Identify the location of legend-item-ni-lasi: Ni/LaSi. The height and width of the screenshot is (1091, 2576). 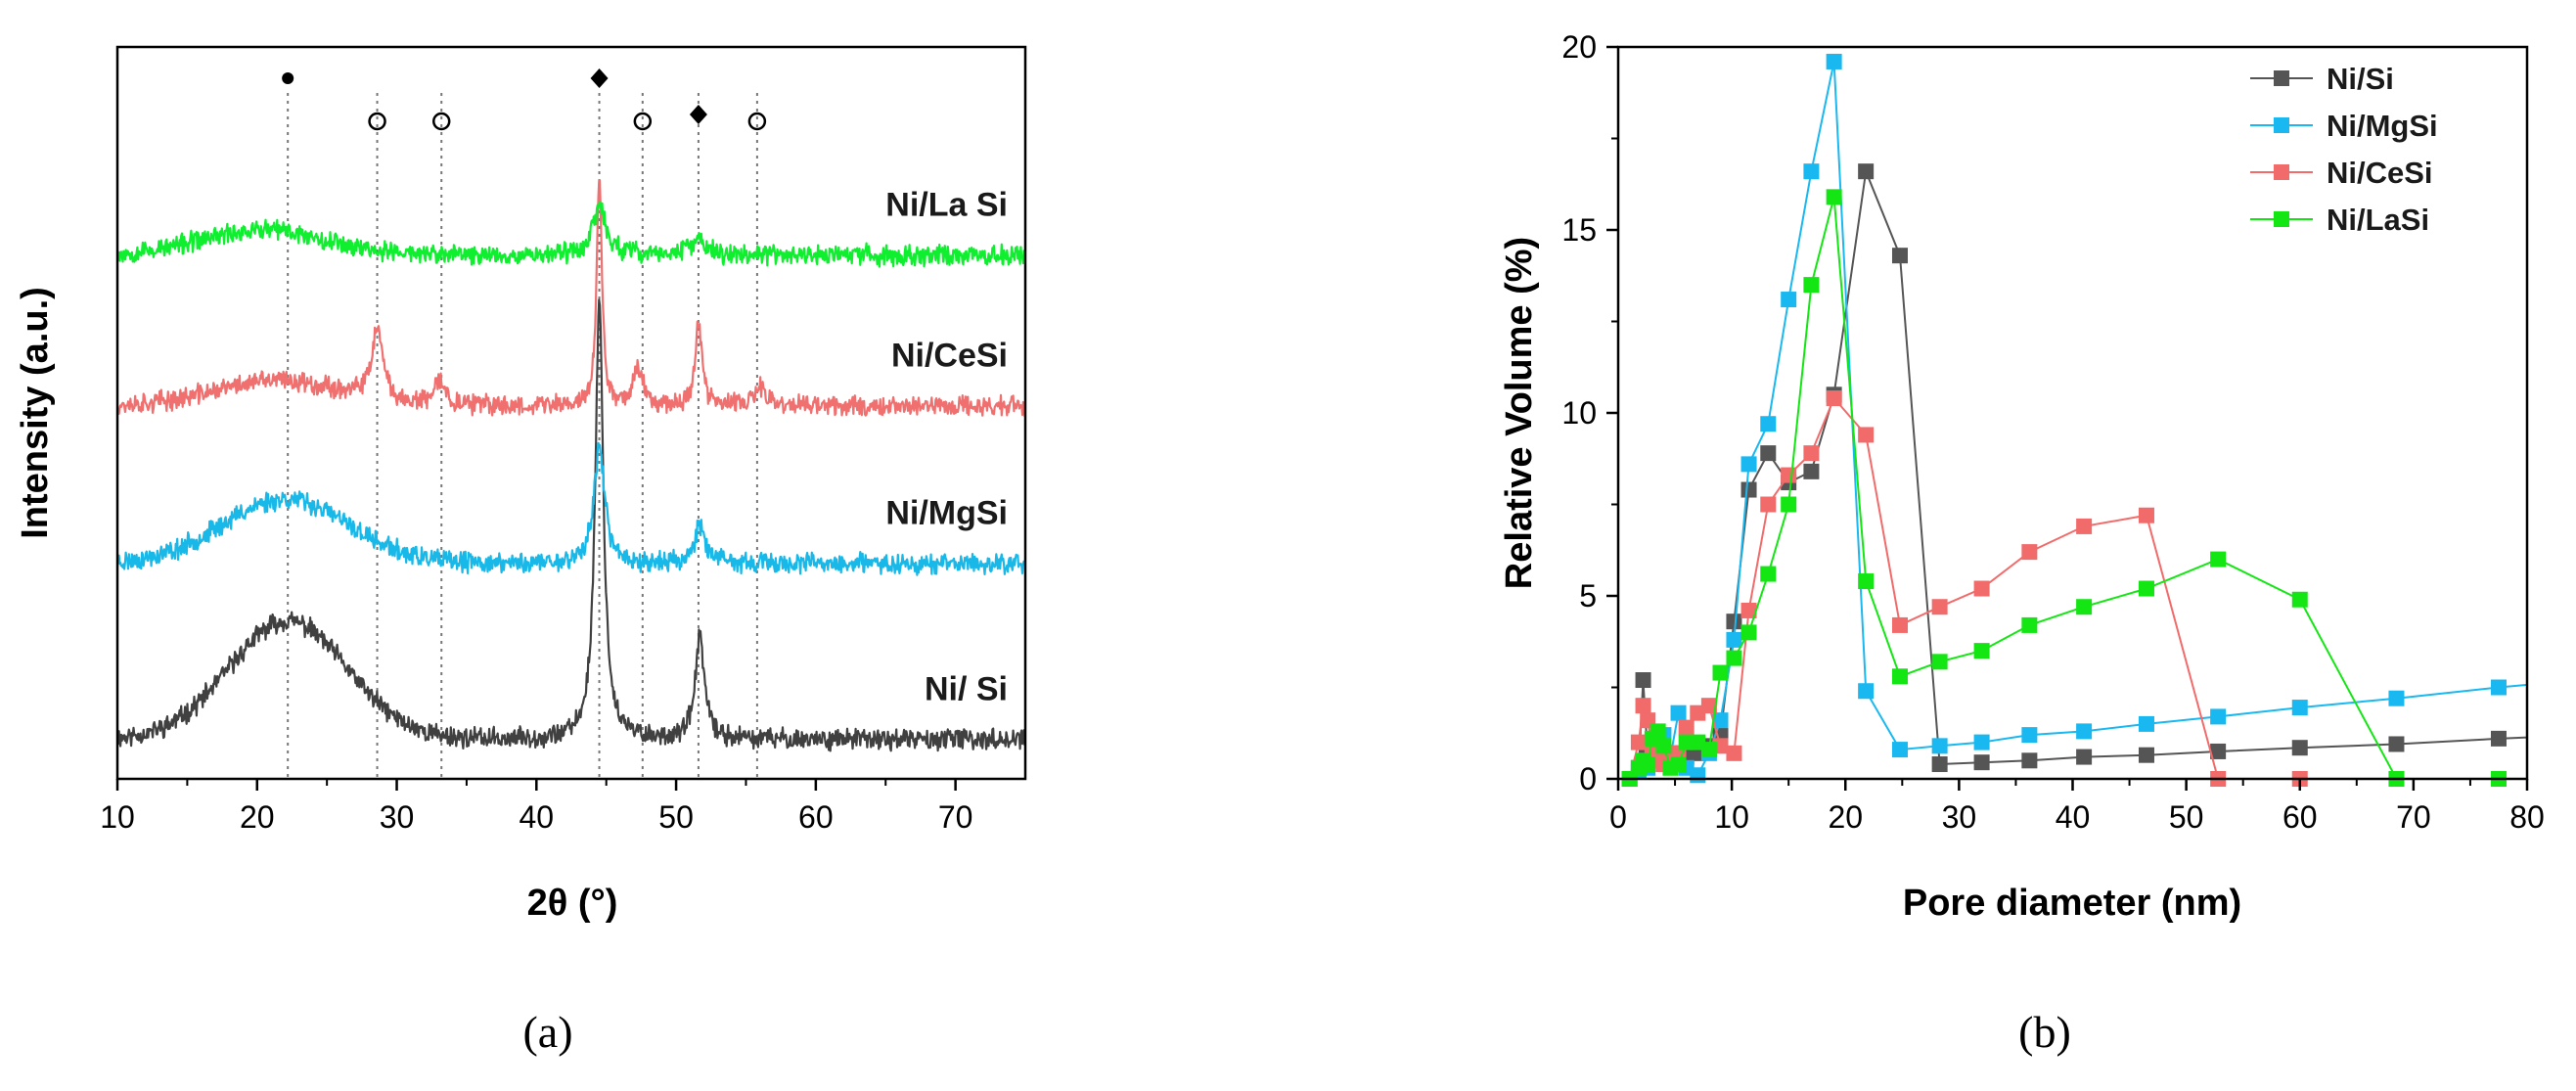
(2339, 220).